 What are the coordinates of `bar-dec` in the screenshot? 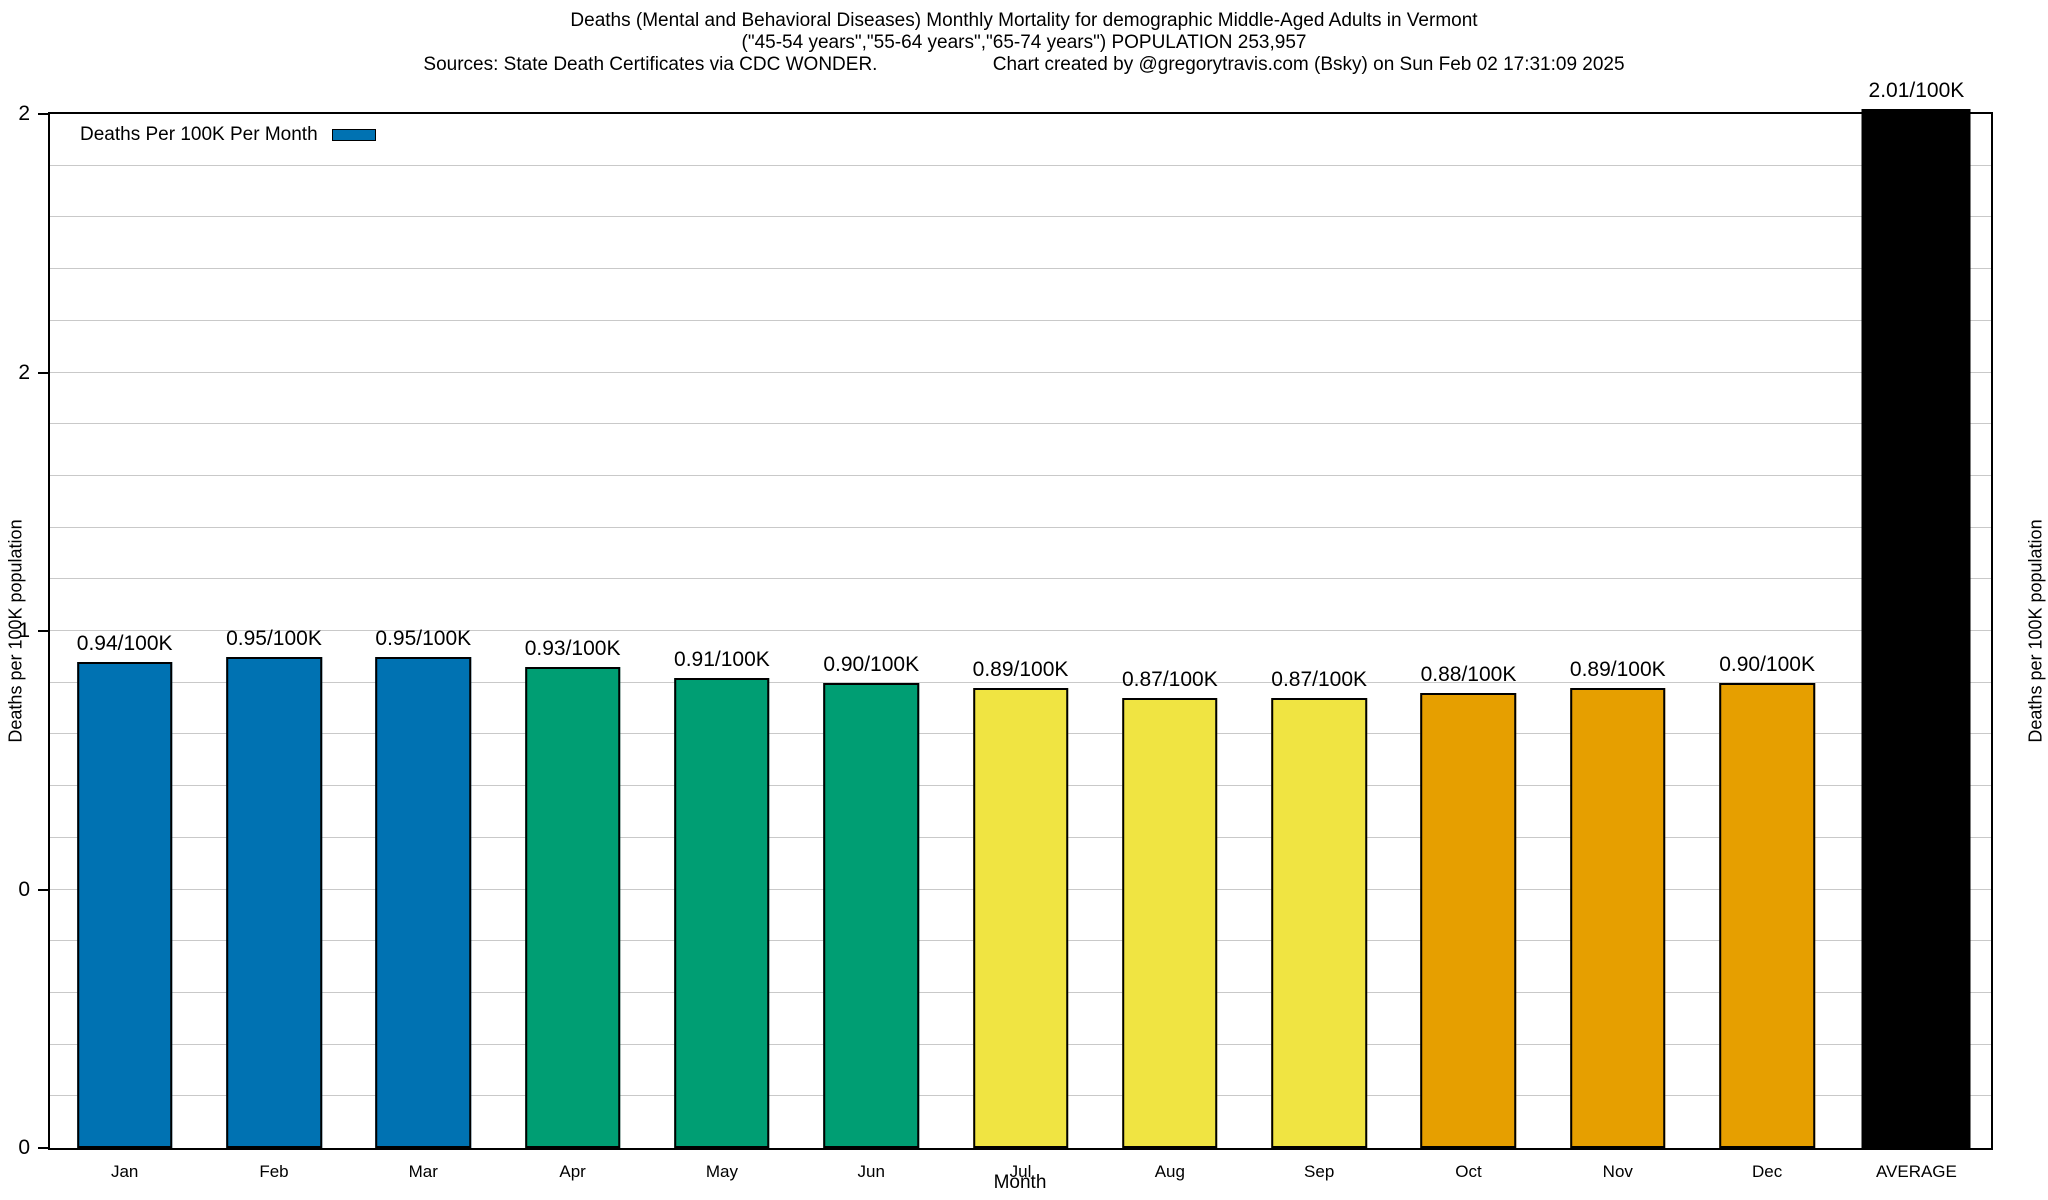 It's located at (1767, 915).